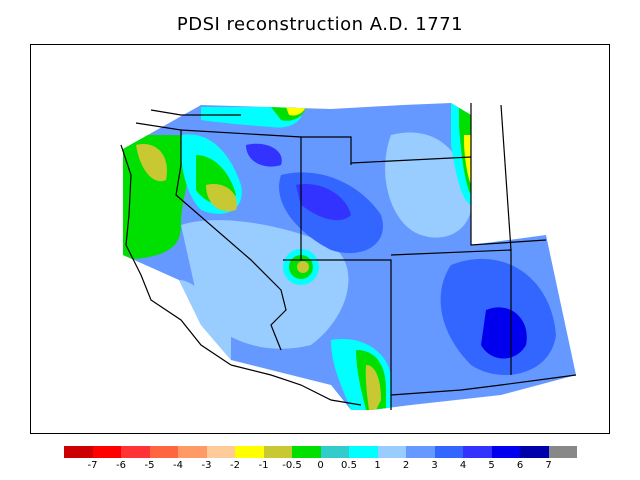 Image resolution: width=640 pixels, height=480 pixels. Describe the element at coordinates (504, 333) in the screenshot. I see `blue-core-southeast-deep` at that location.